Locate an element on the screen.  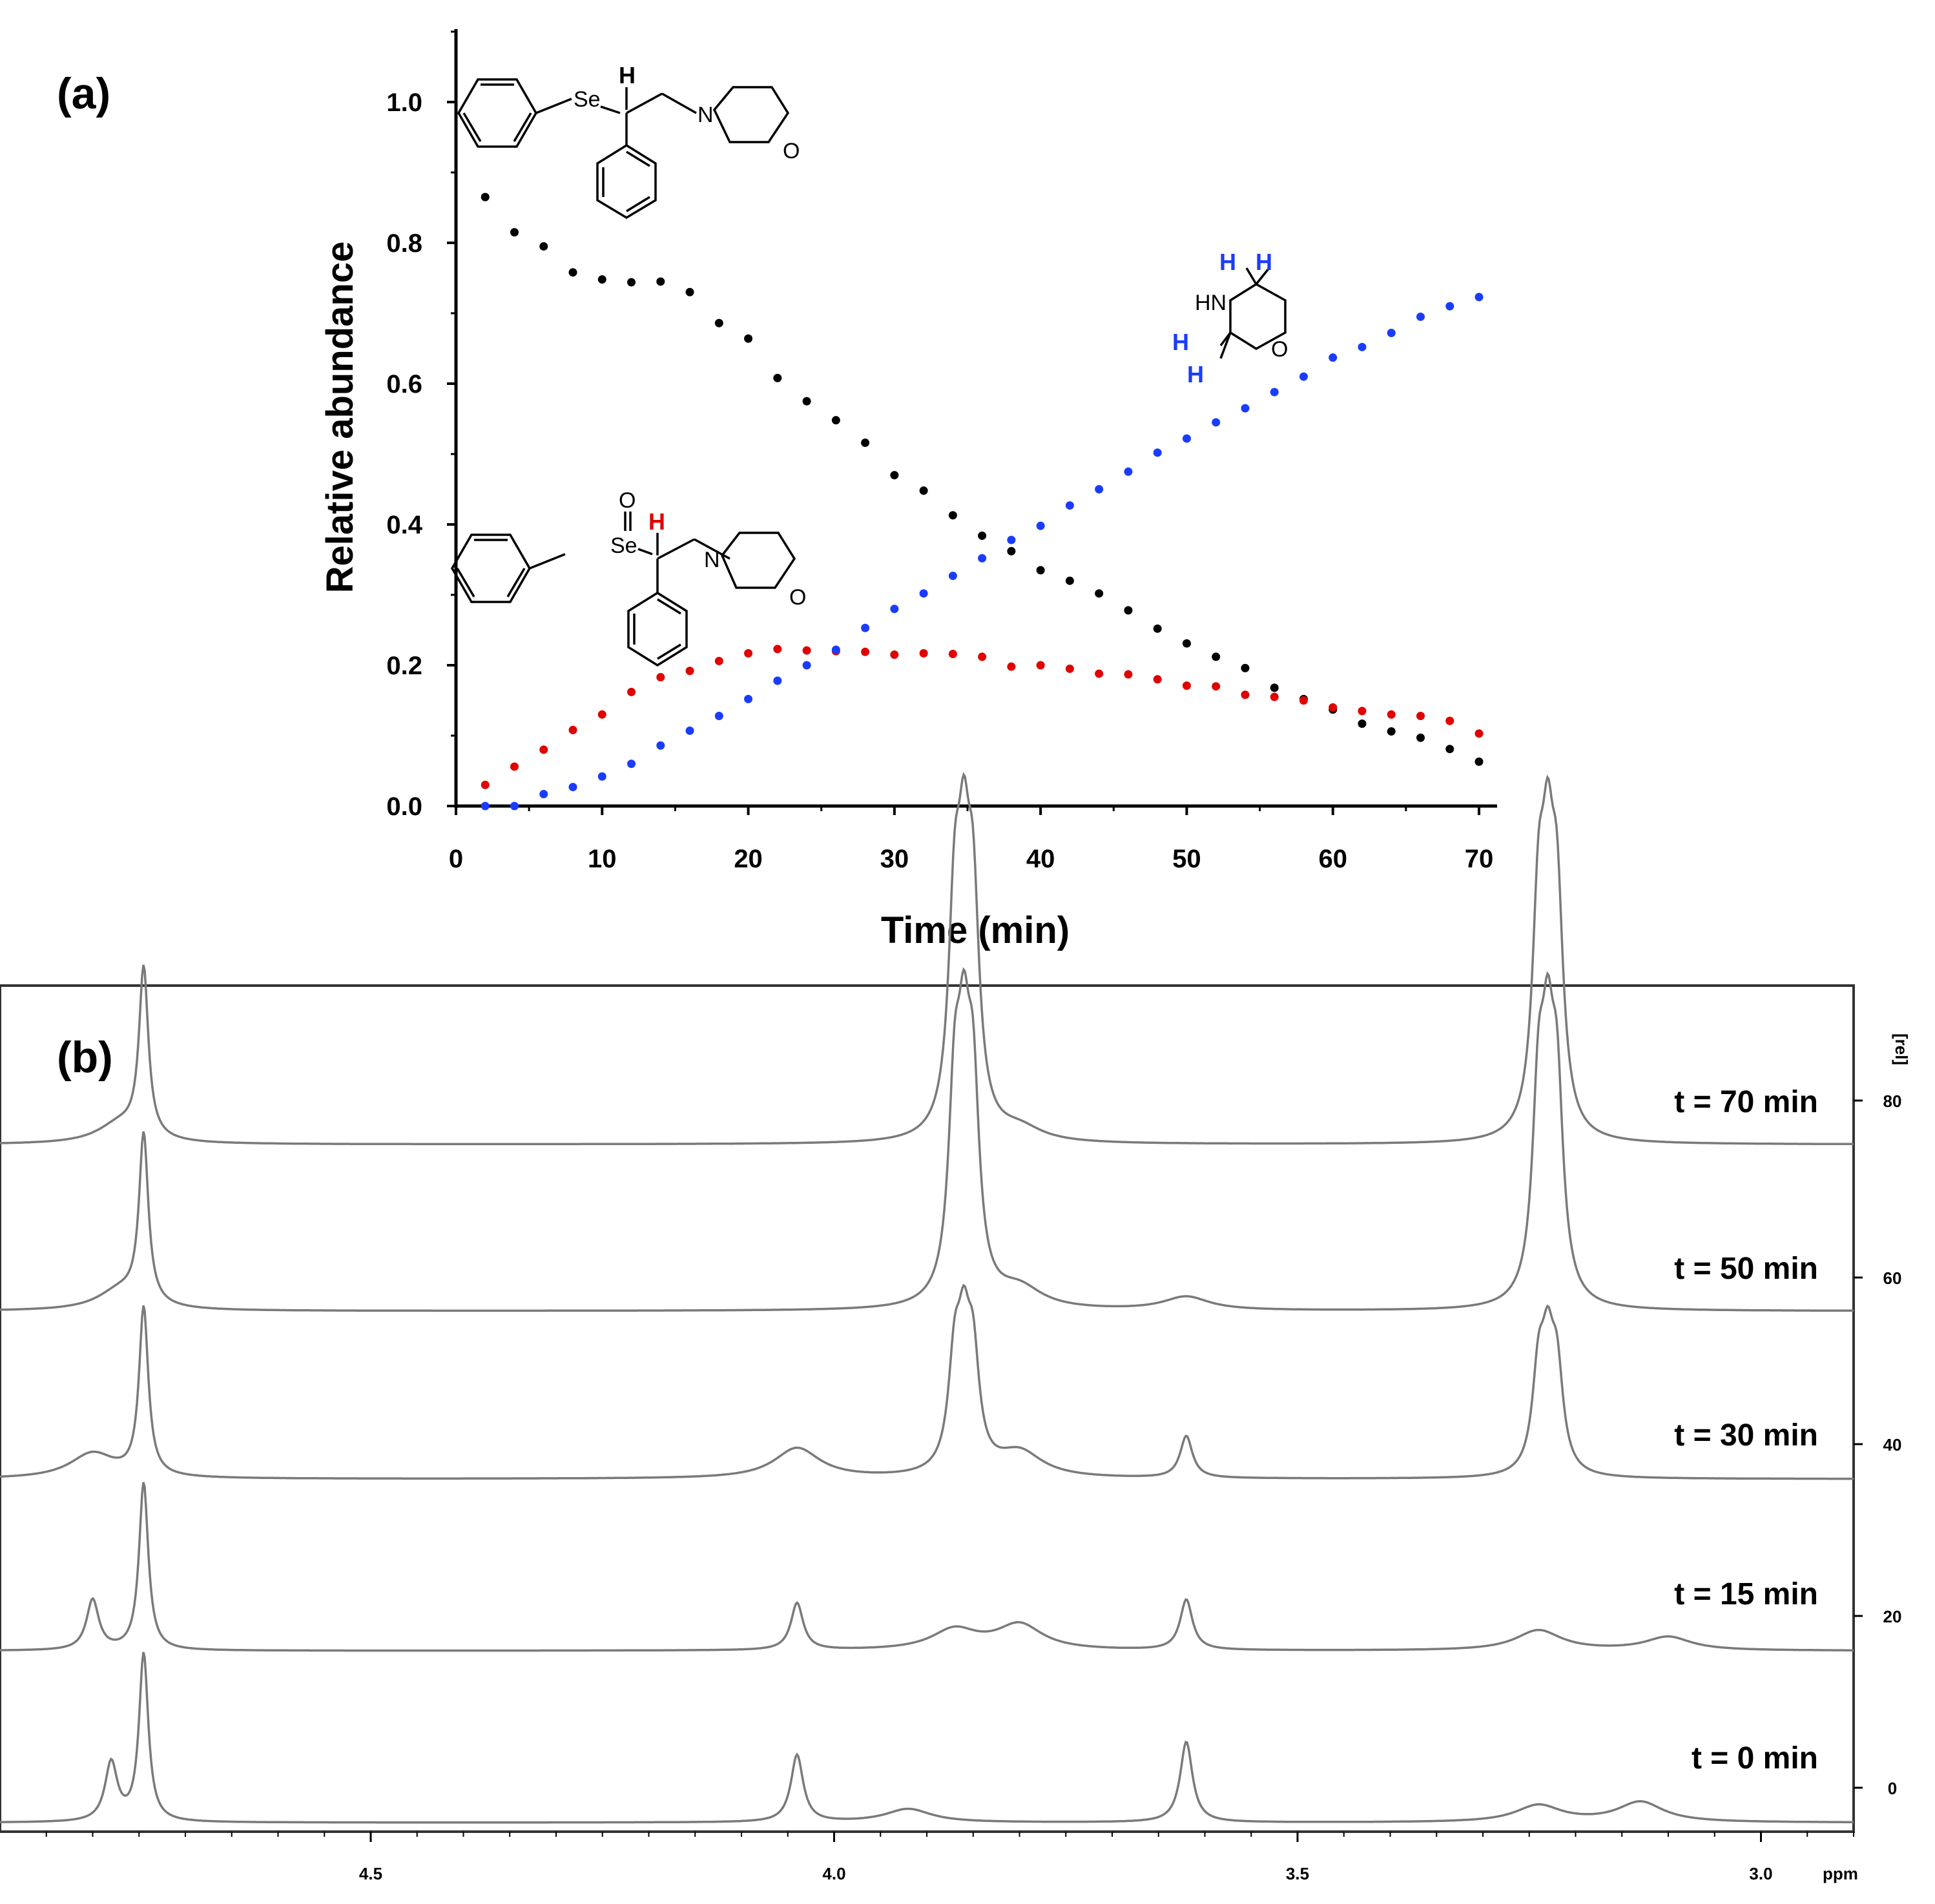
rel-tick-label: 0 is located at coordinates (1892, 1788).